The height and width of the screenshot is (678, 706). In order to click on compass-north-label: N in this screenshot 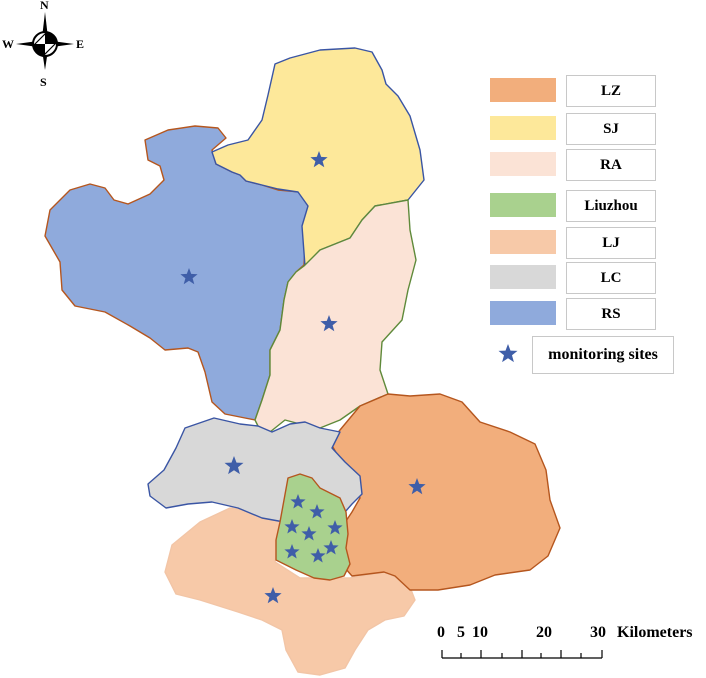, I will do `click(44, 6)`.